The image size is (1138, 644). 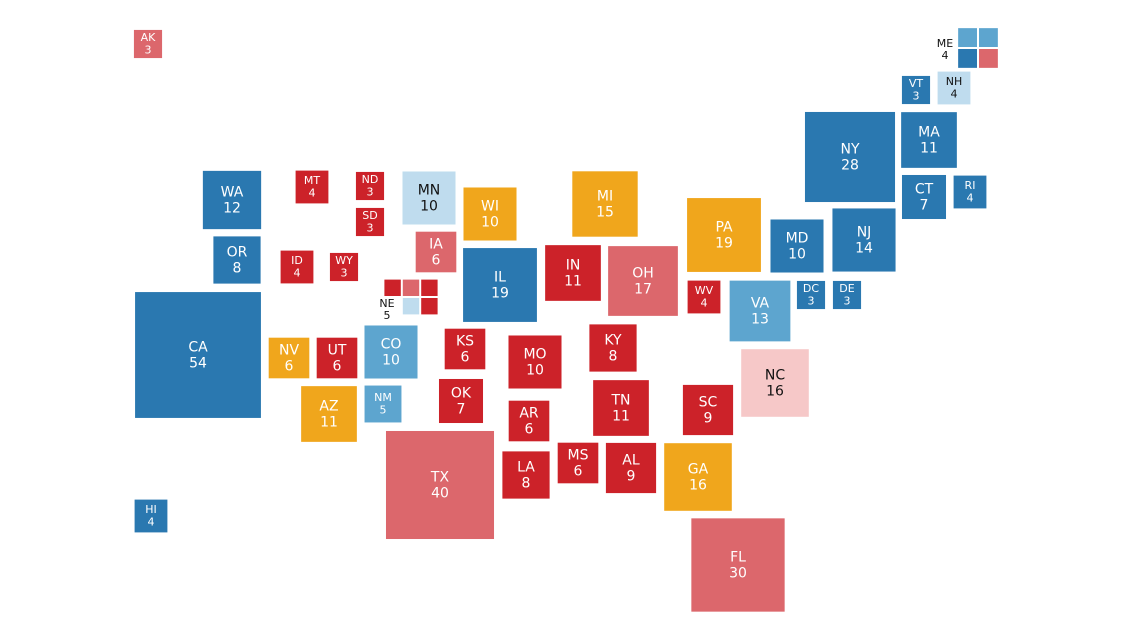 What do you see at coordinates (864, 232) in the screenshot?
I see `state-name: NJ` at bounding box center [864, 232].